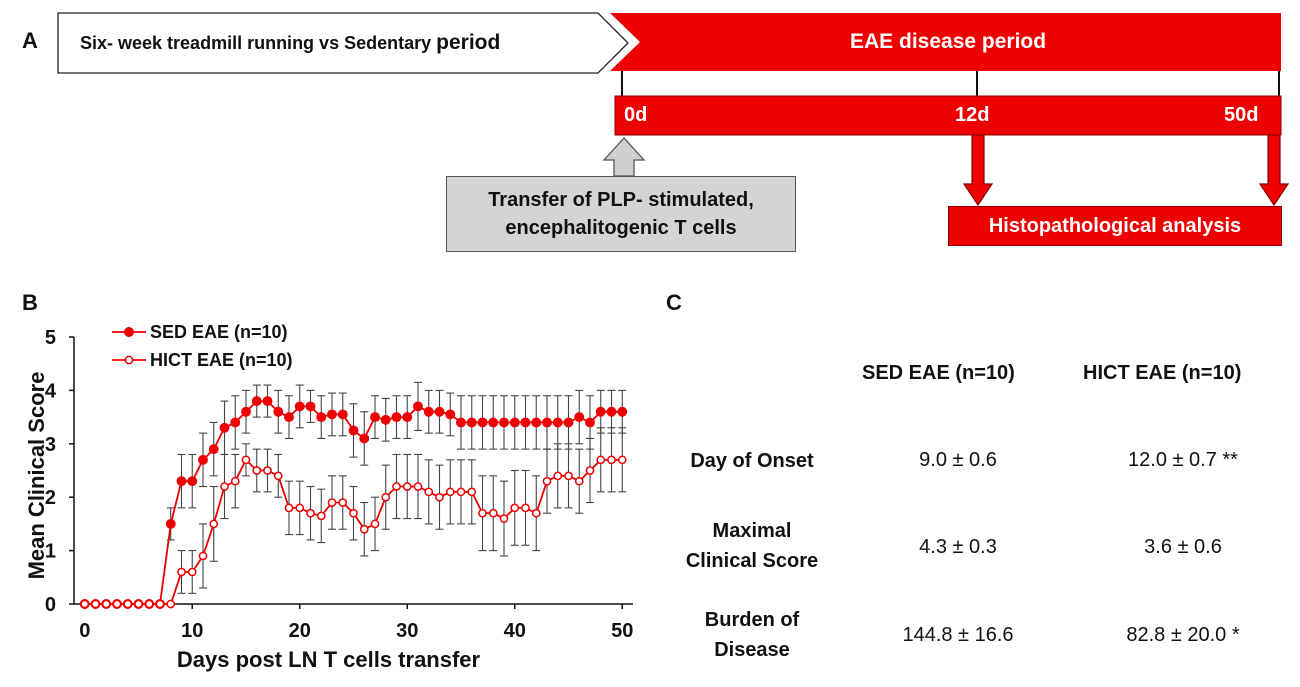 The height and width of the screenshot is (687, 1300). I want to click on day-bar, so click(948, 115).